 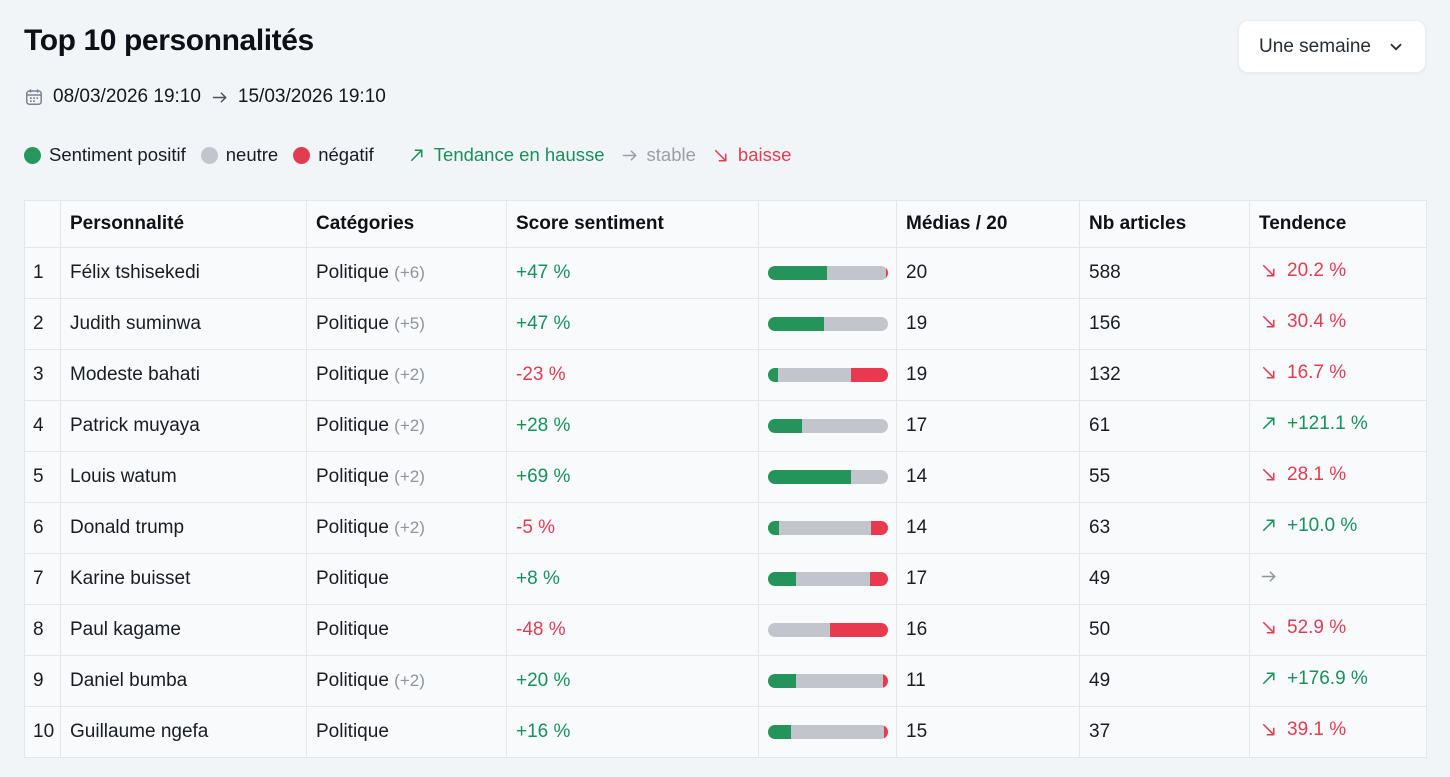 What do you see at coordinates (1164, 630) in the screenshot?
I see `articles-cell: 50` at bounding box center [1164, 630].